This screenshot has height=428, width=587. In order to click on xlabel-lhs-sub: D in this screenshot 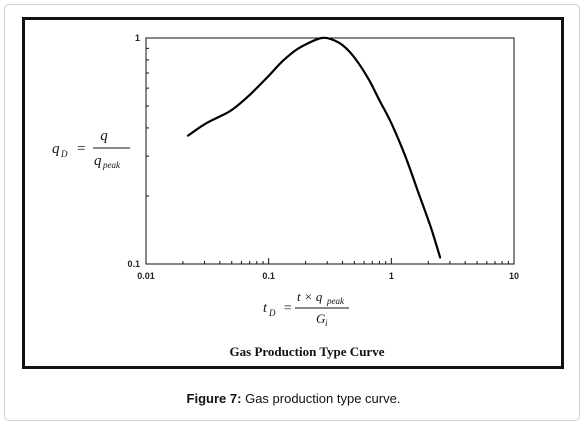, I will do `click(272, 313)`.